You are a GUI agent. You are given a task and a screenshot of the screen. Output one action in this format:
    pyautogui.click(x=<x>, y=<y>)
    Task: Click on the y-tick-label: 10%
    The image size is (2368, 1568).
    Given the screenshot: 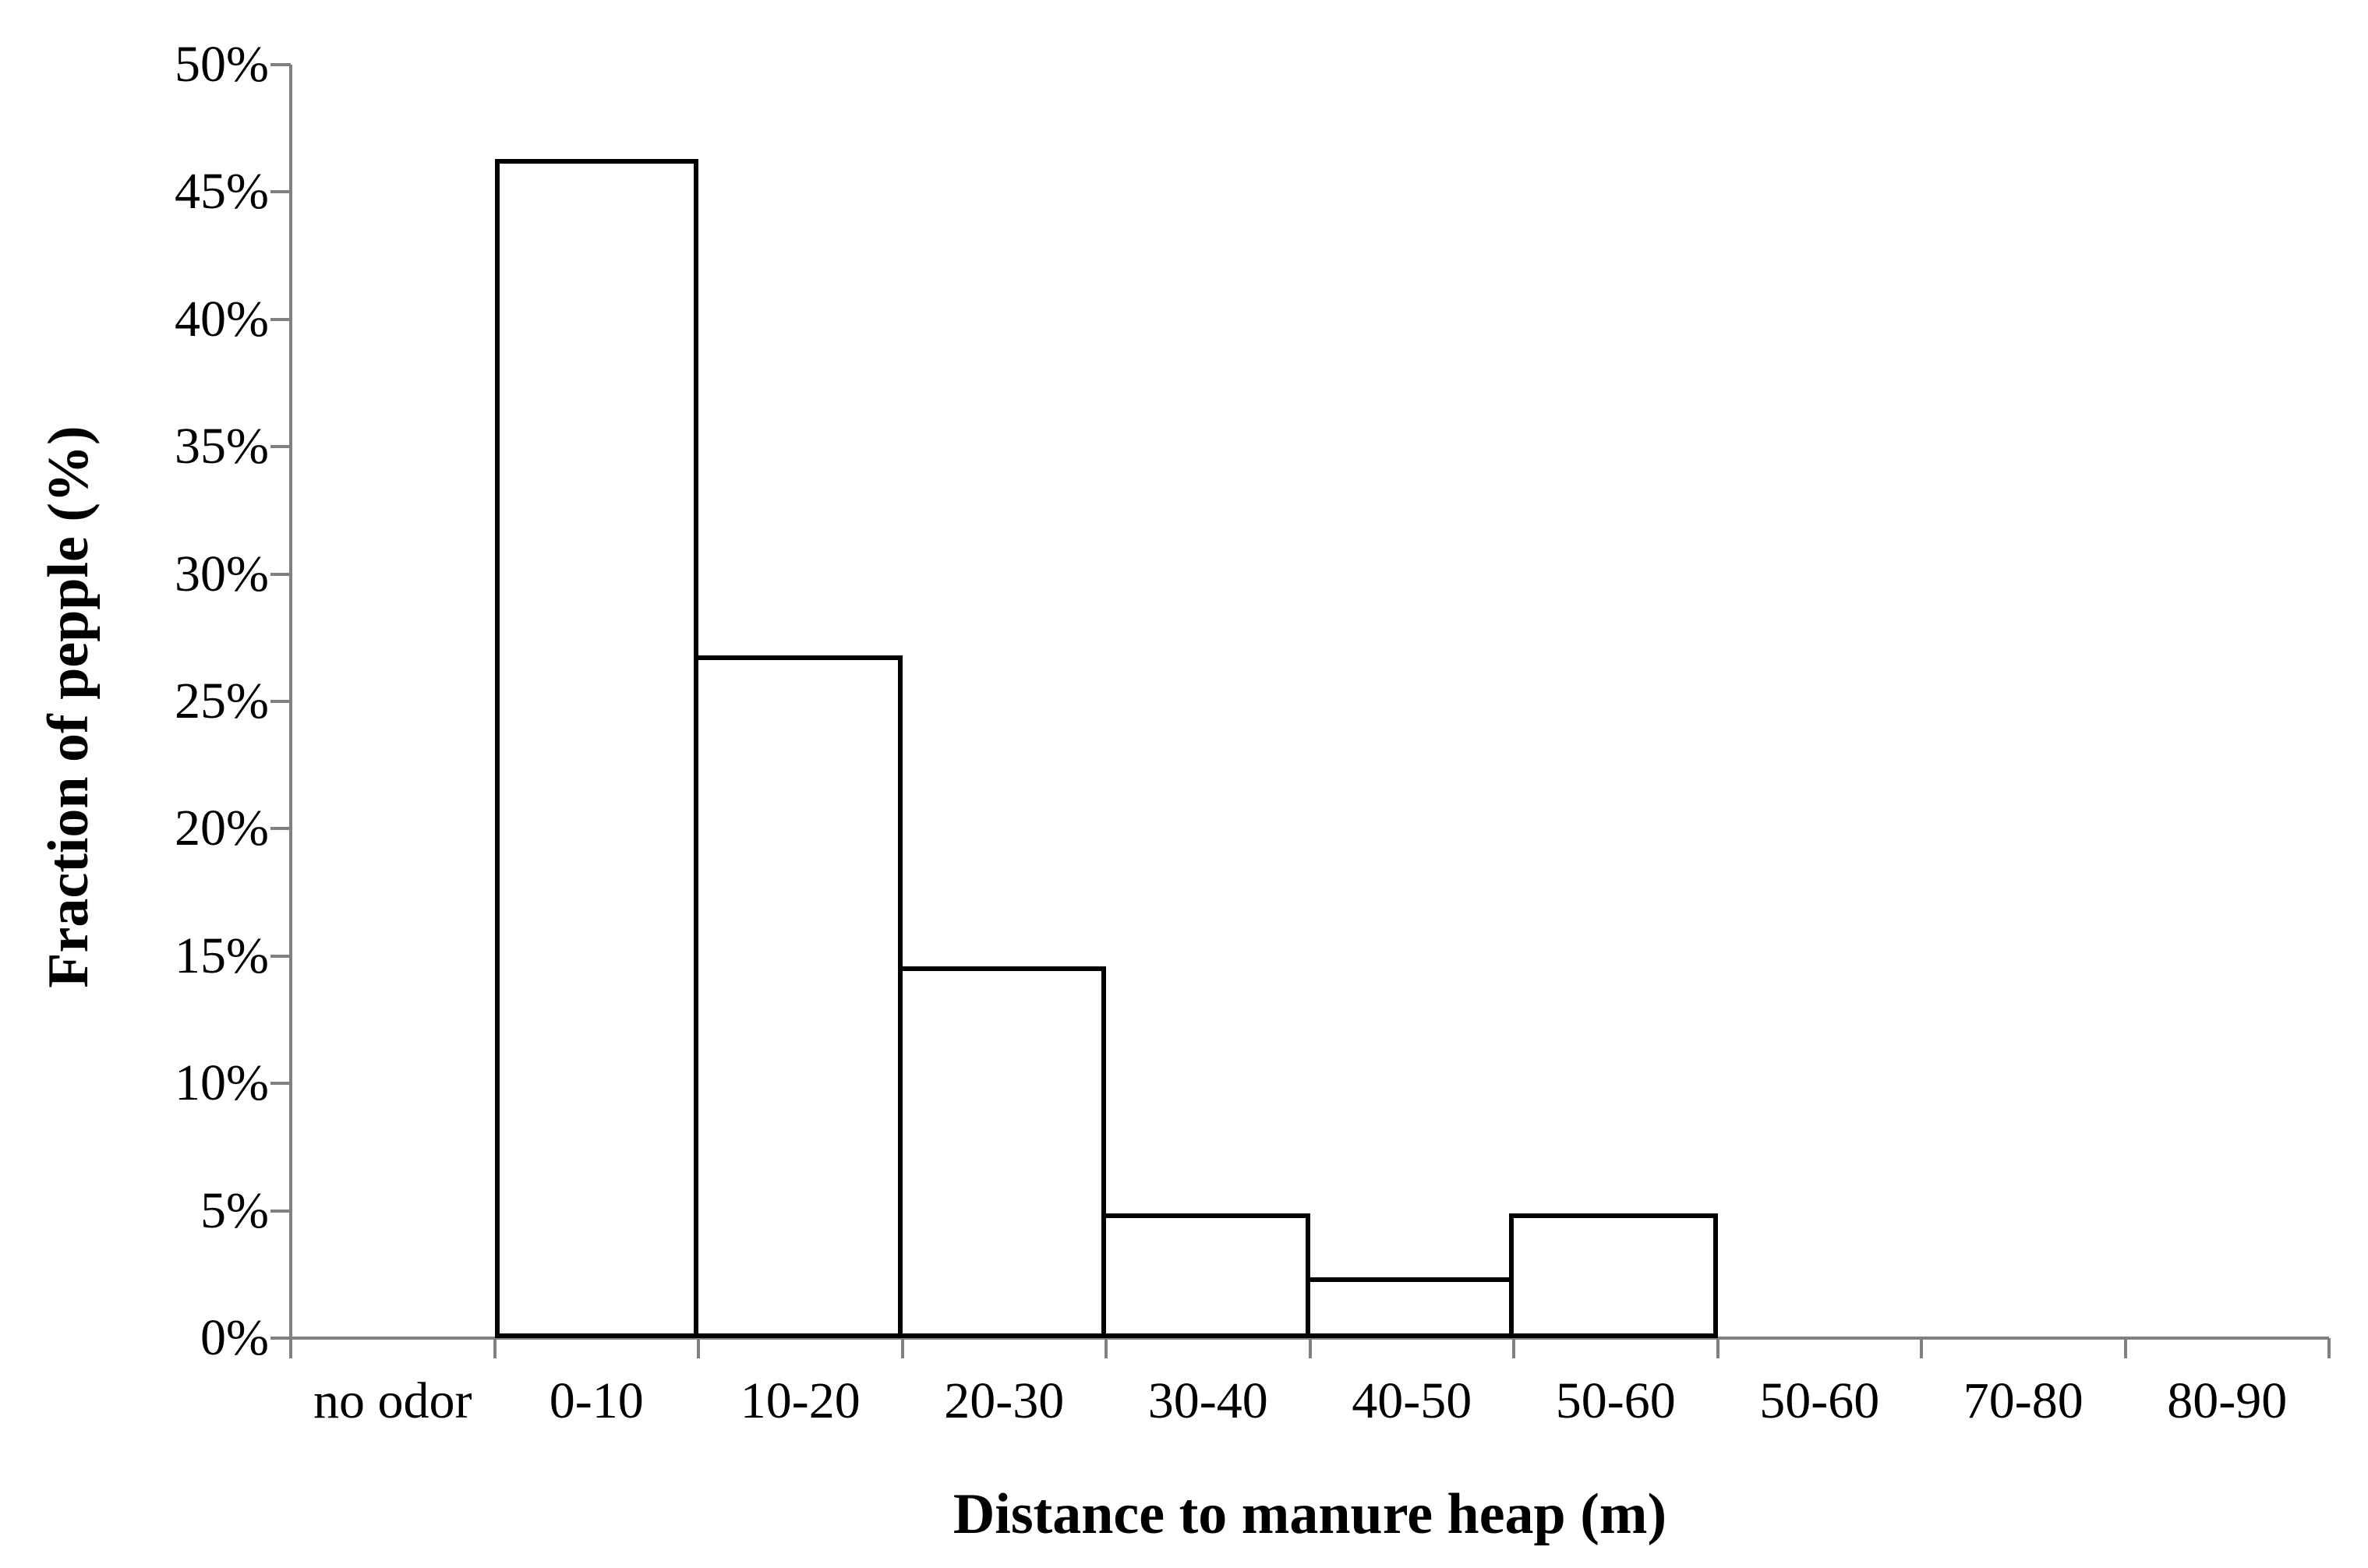 What is the action you would take?
    pyautogui.click(x=222, y=1083)
    